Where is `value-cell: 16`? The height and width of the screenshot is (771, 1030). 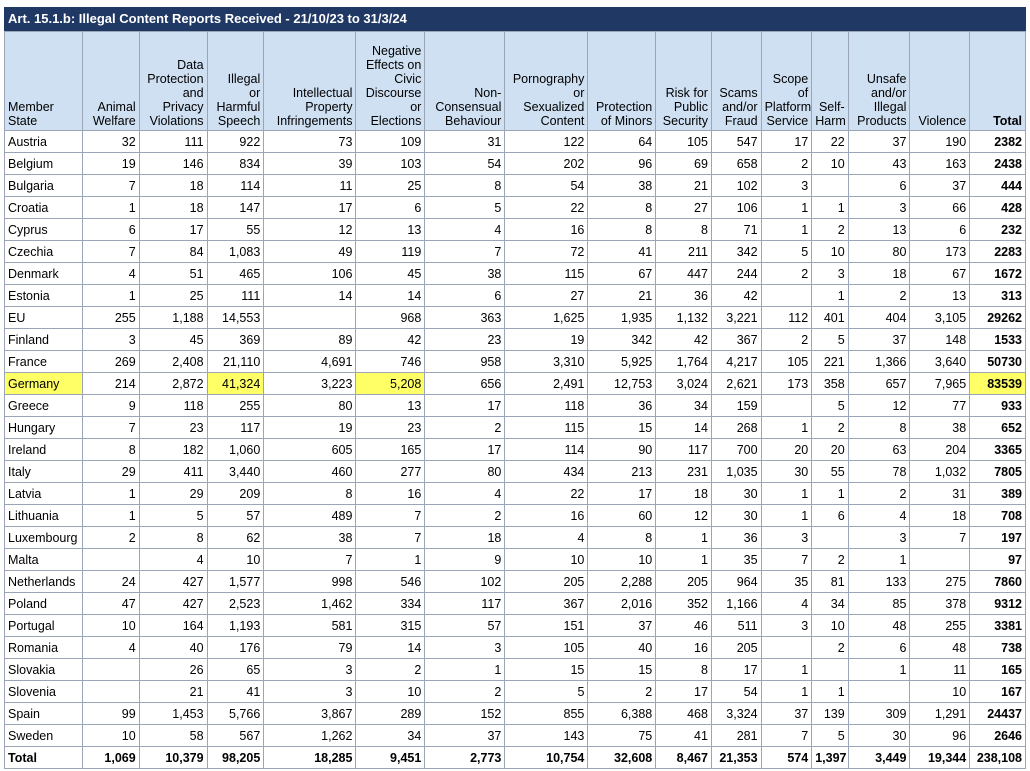 value-cell: 16 is located at coordinates (546, 515).